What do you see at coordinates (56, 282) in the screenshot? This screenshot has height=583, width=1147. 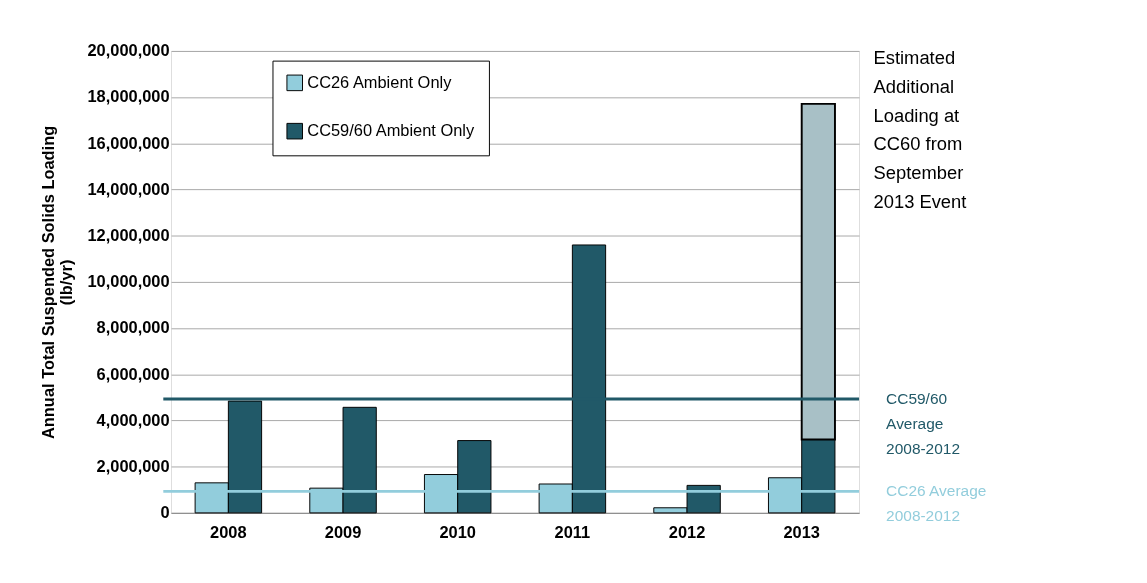 I see `y-axis-title: Annual Total Suspended Solids Loading (lb/yr)` at bounding box center [56, 282].